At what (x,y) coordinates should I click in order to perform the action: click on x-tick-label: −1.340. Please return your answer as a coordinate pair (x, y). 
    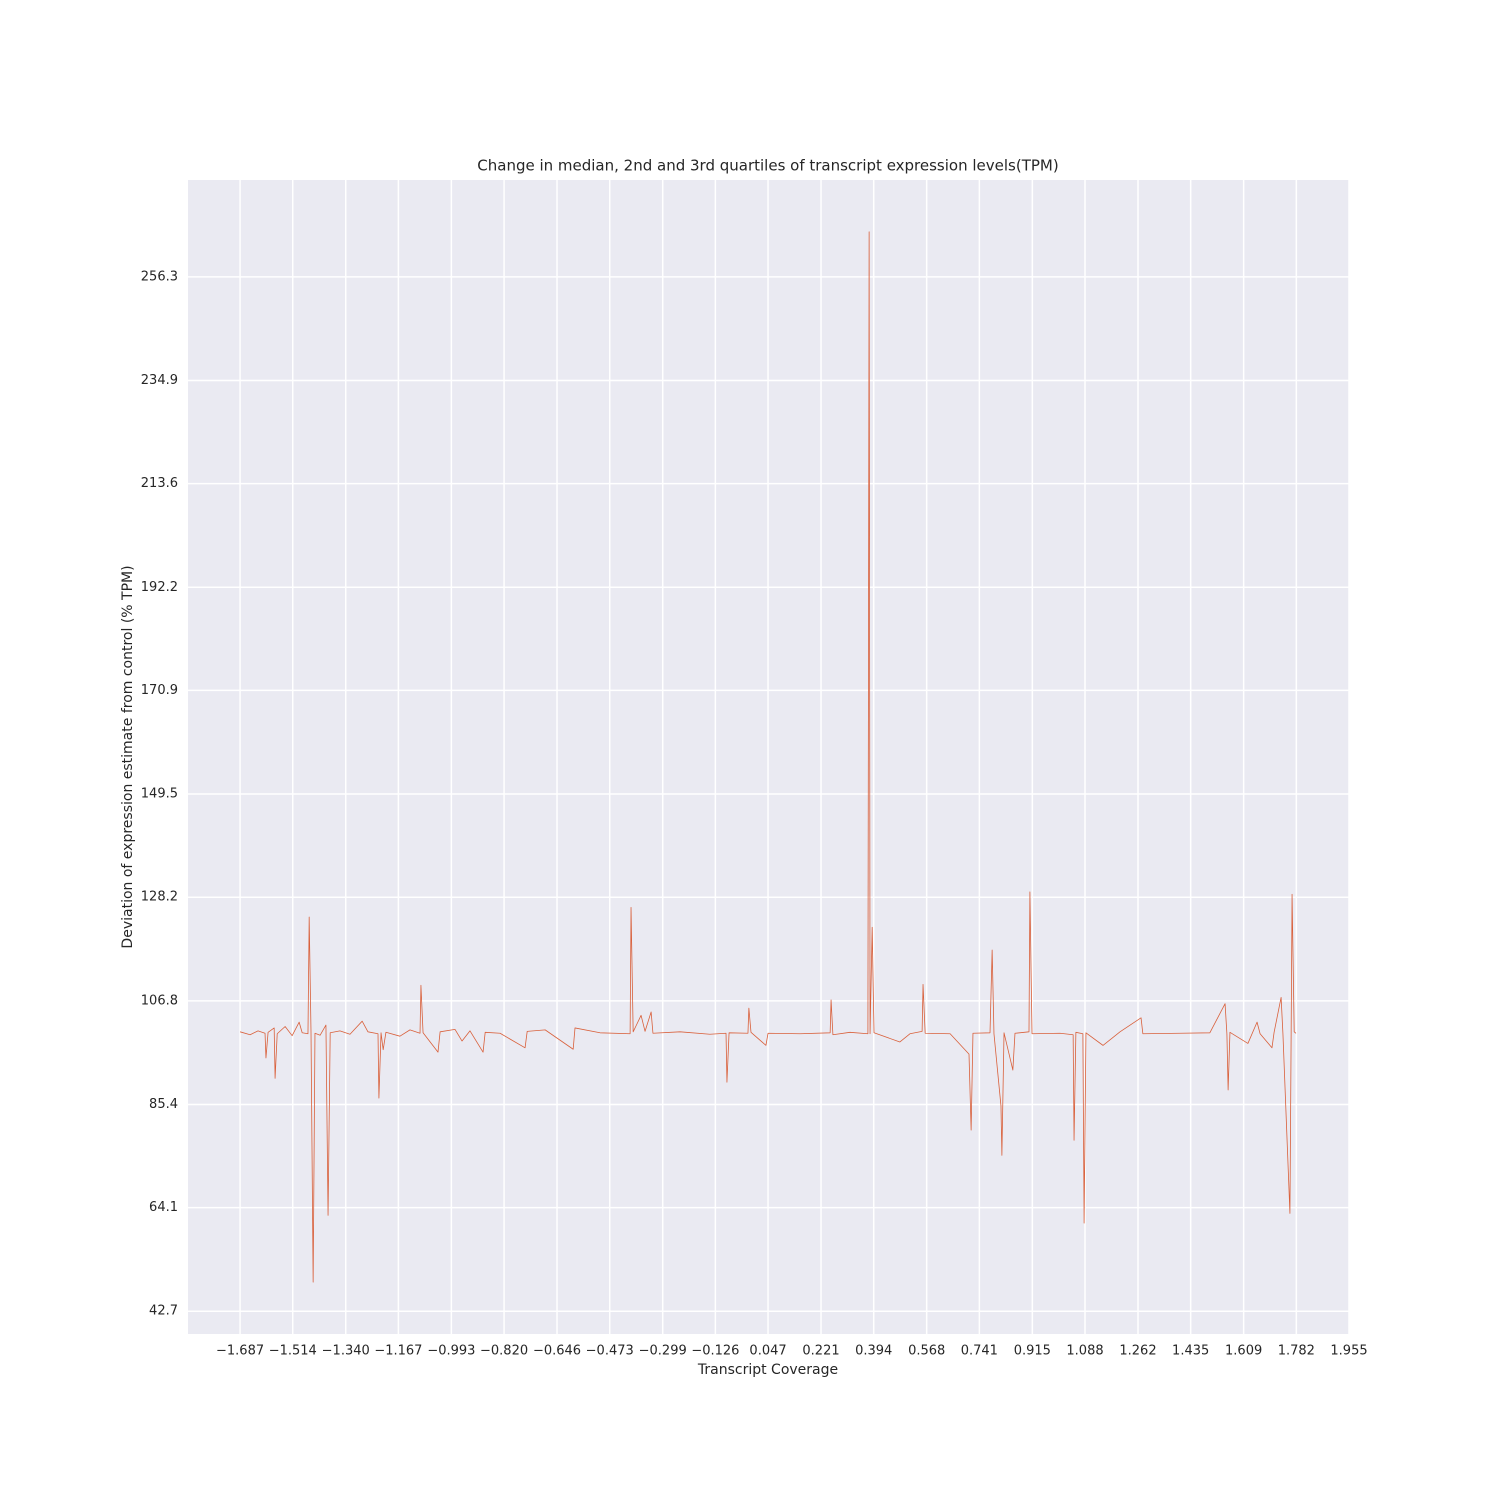
    Looking at the image, I should click on (346, 1351).